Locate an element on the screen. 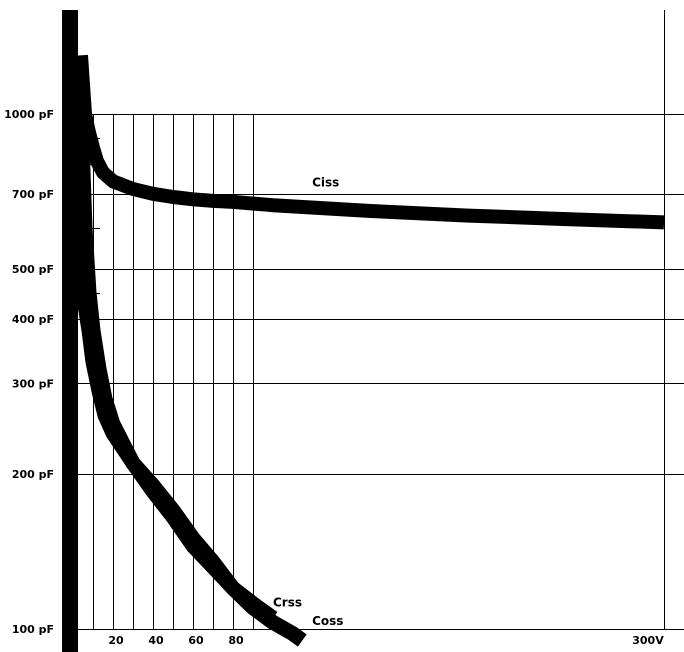 This screenshot has width=684, height=652. y-tick-label: 200 pF is located at coordinates (33, 474).